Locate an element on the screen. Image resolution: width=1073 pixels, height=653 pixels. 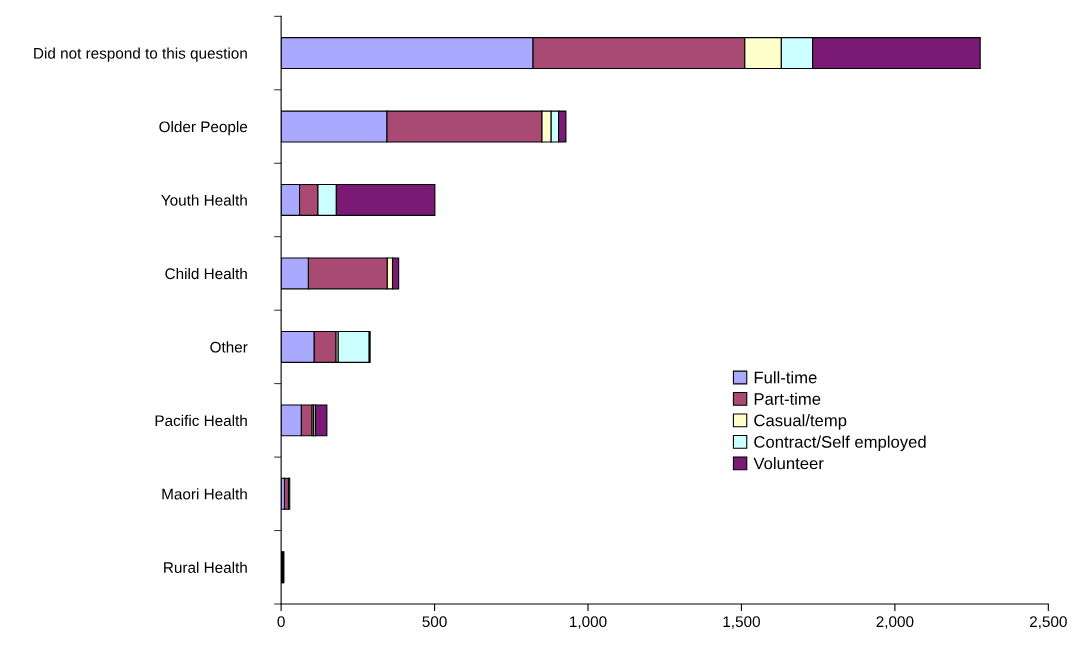
x-tick-label: 1,000 is located at coordinates (588, 622).